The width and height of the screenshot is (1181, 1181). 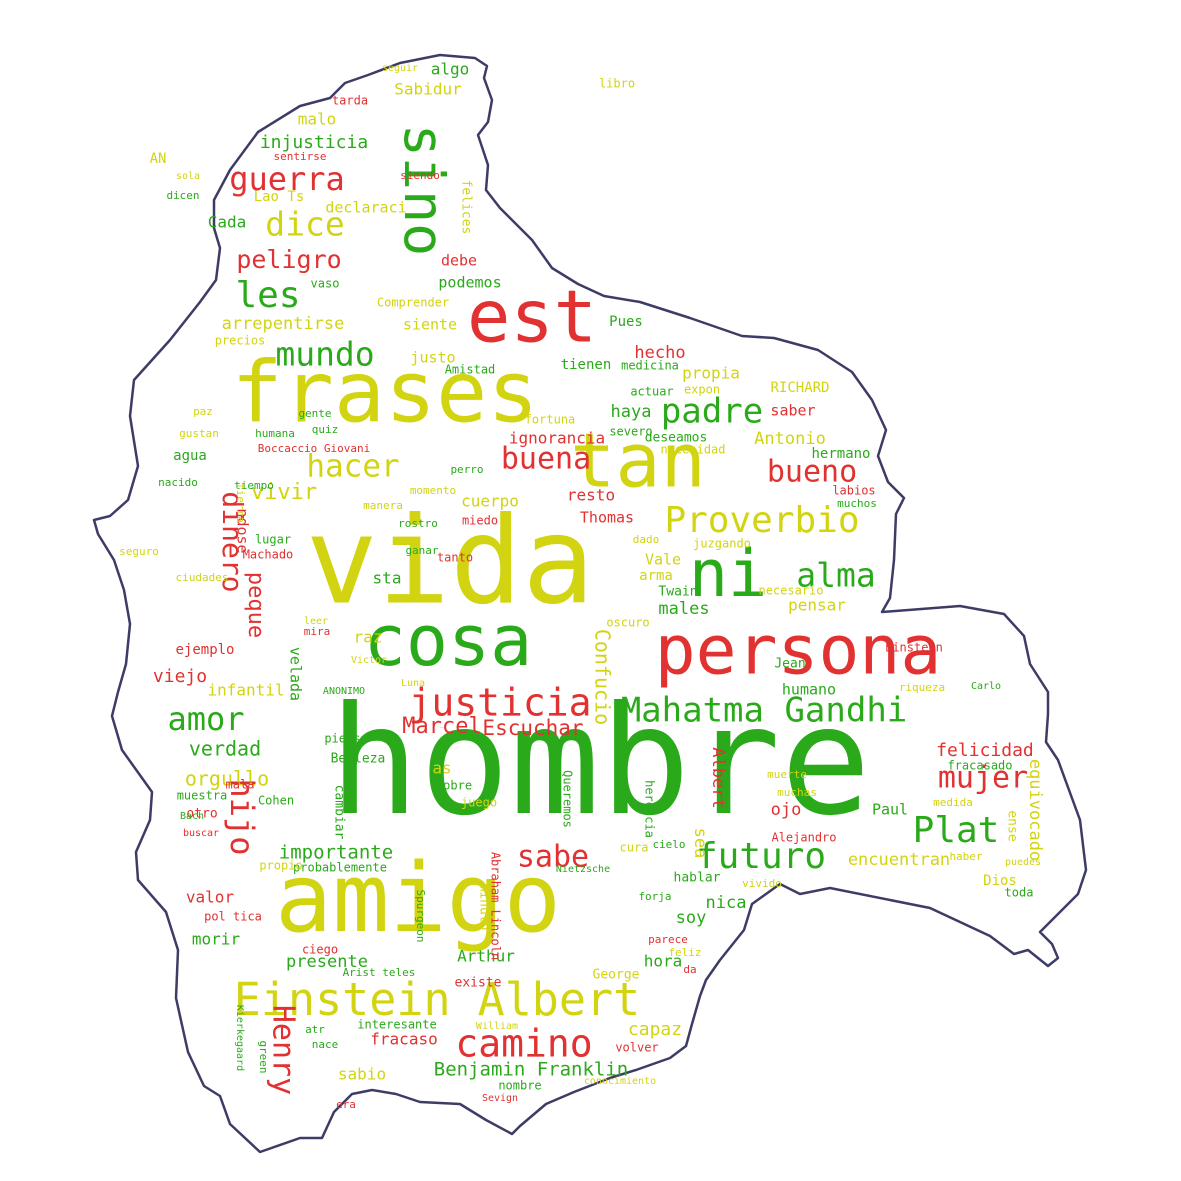 What do you see at coordinates (383, 505) in the screenshot?
I see `cloud-word: manera` at bounding box center [383, 505].